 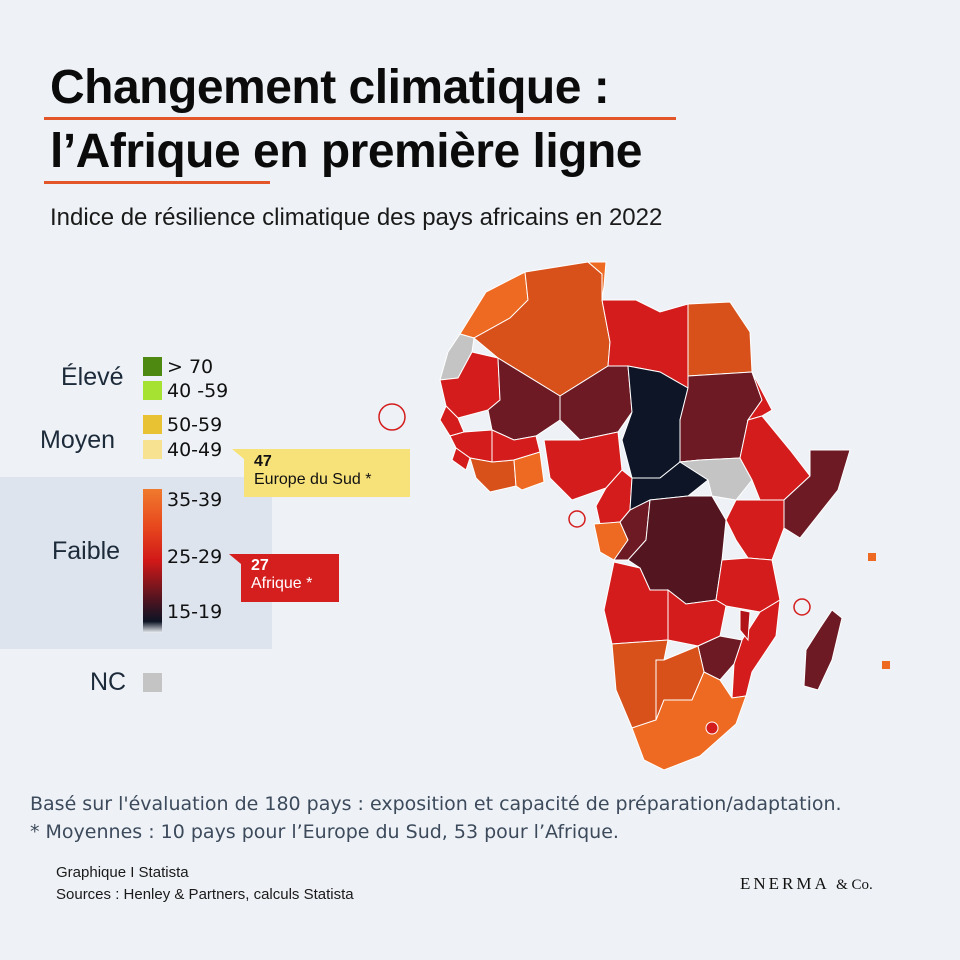 I want to click on legend-range-low-3: 15-19, so click(x=195, y=612).